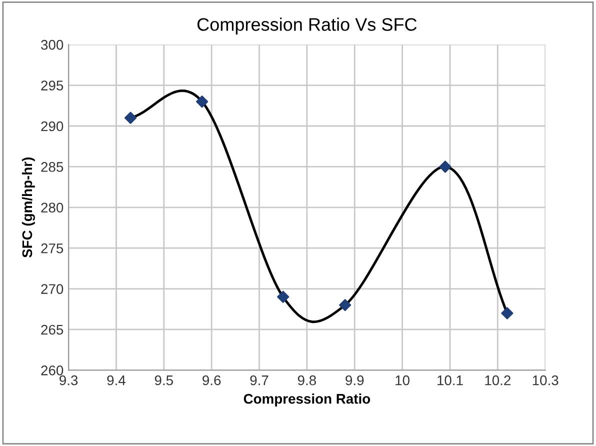 This screenshot has width=596, height=446. I want to click on y-axis-title: SFC (gm/hp-hr), so click(28, 208).